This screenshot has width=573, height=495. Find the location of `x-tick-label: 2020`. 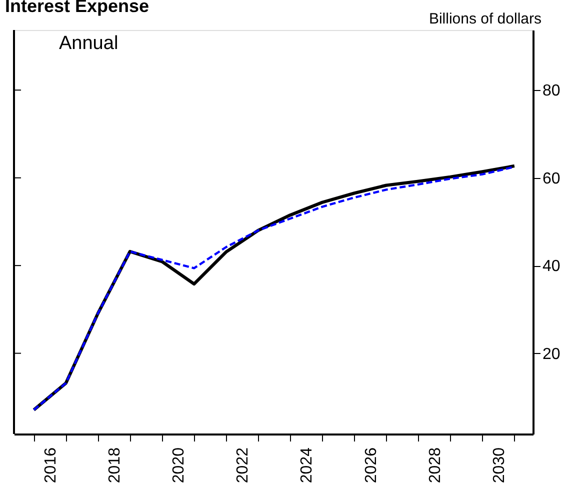

x-tick-label: 2020 is located at coordinates (179, 465).